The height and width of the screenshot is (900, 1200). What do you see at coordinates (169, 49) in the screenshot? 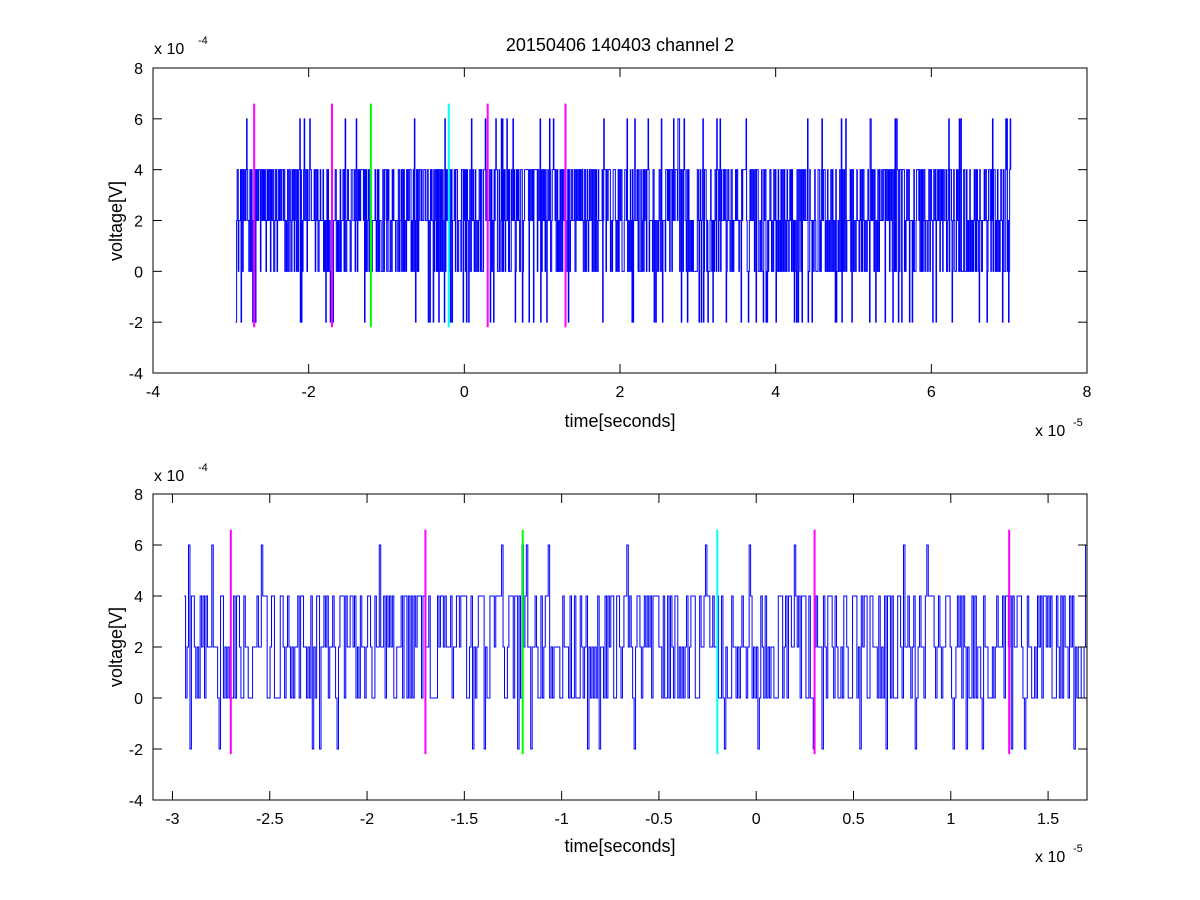
I see `top-y-multiplier-base: x 10` at bounding box center [169, 49].